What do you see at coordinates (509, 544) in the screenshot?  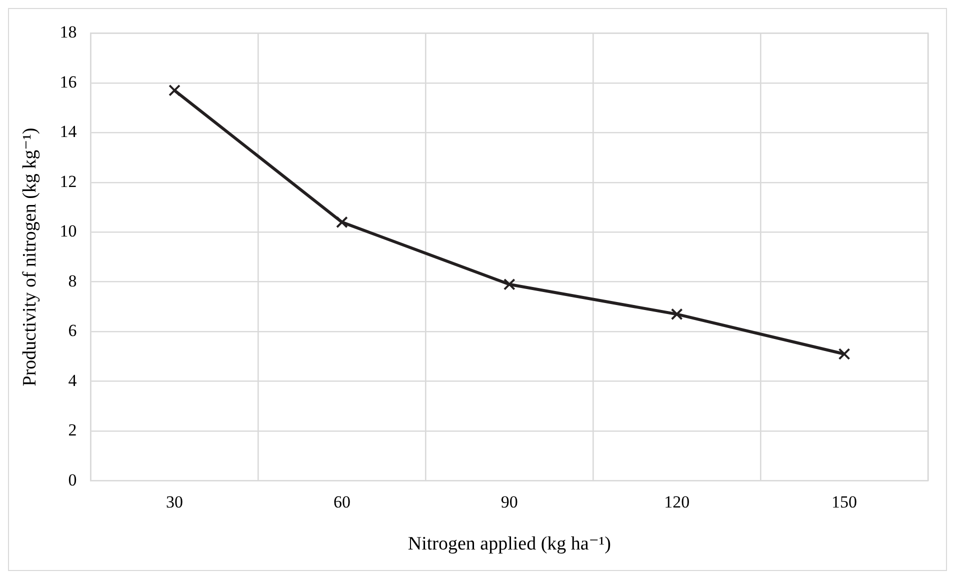 I see `x-axis-title: Nitrogen applied (kg ha⁻¹)` at bounding box center [509, 544].